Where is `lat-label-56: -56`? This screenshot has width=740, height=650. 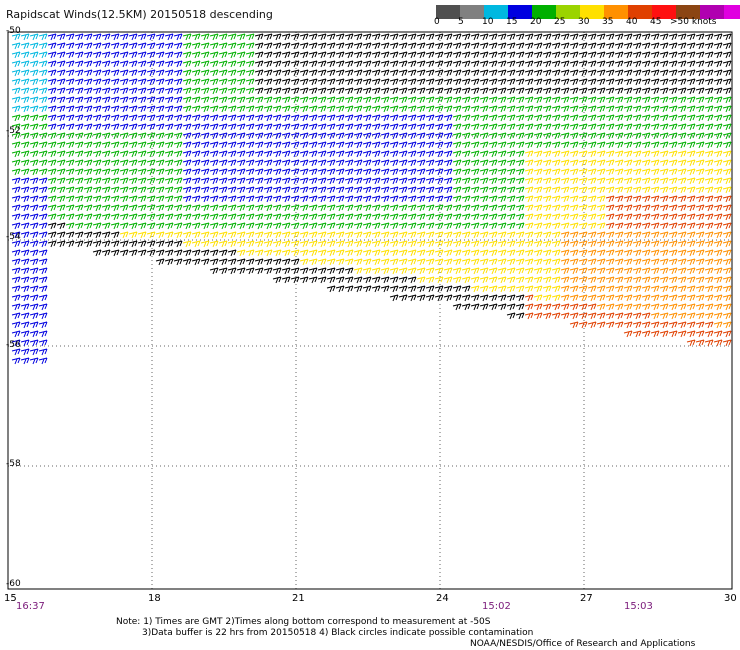 lat-label-56: -56 is located at coordinates (13, 345).